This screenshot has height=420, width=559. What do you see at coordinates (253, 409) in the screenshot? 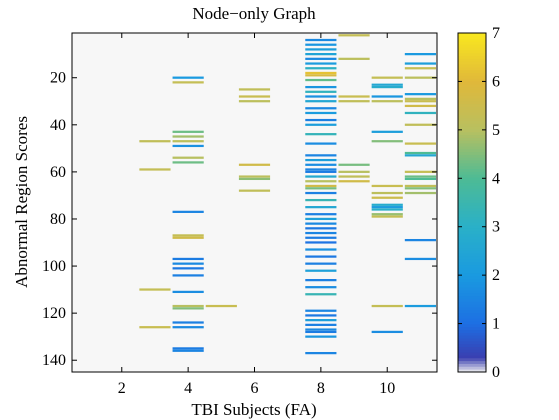
I see `x-axis-label: TBI Subjects (FA)` at bounding box center [253, 409].